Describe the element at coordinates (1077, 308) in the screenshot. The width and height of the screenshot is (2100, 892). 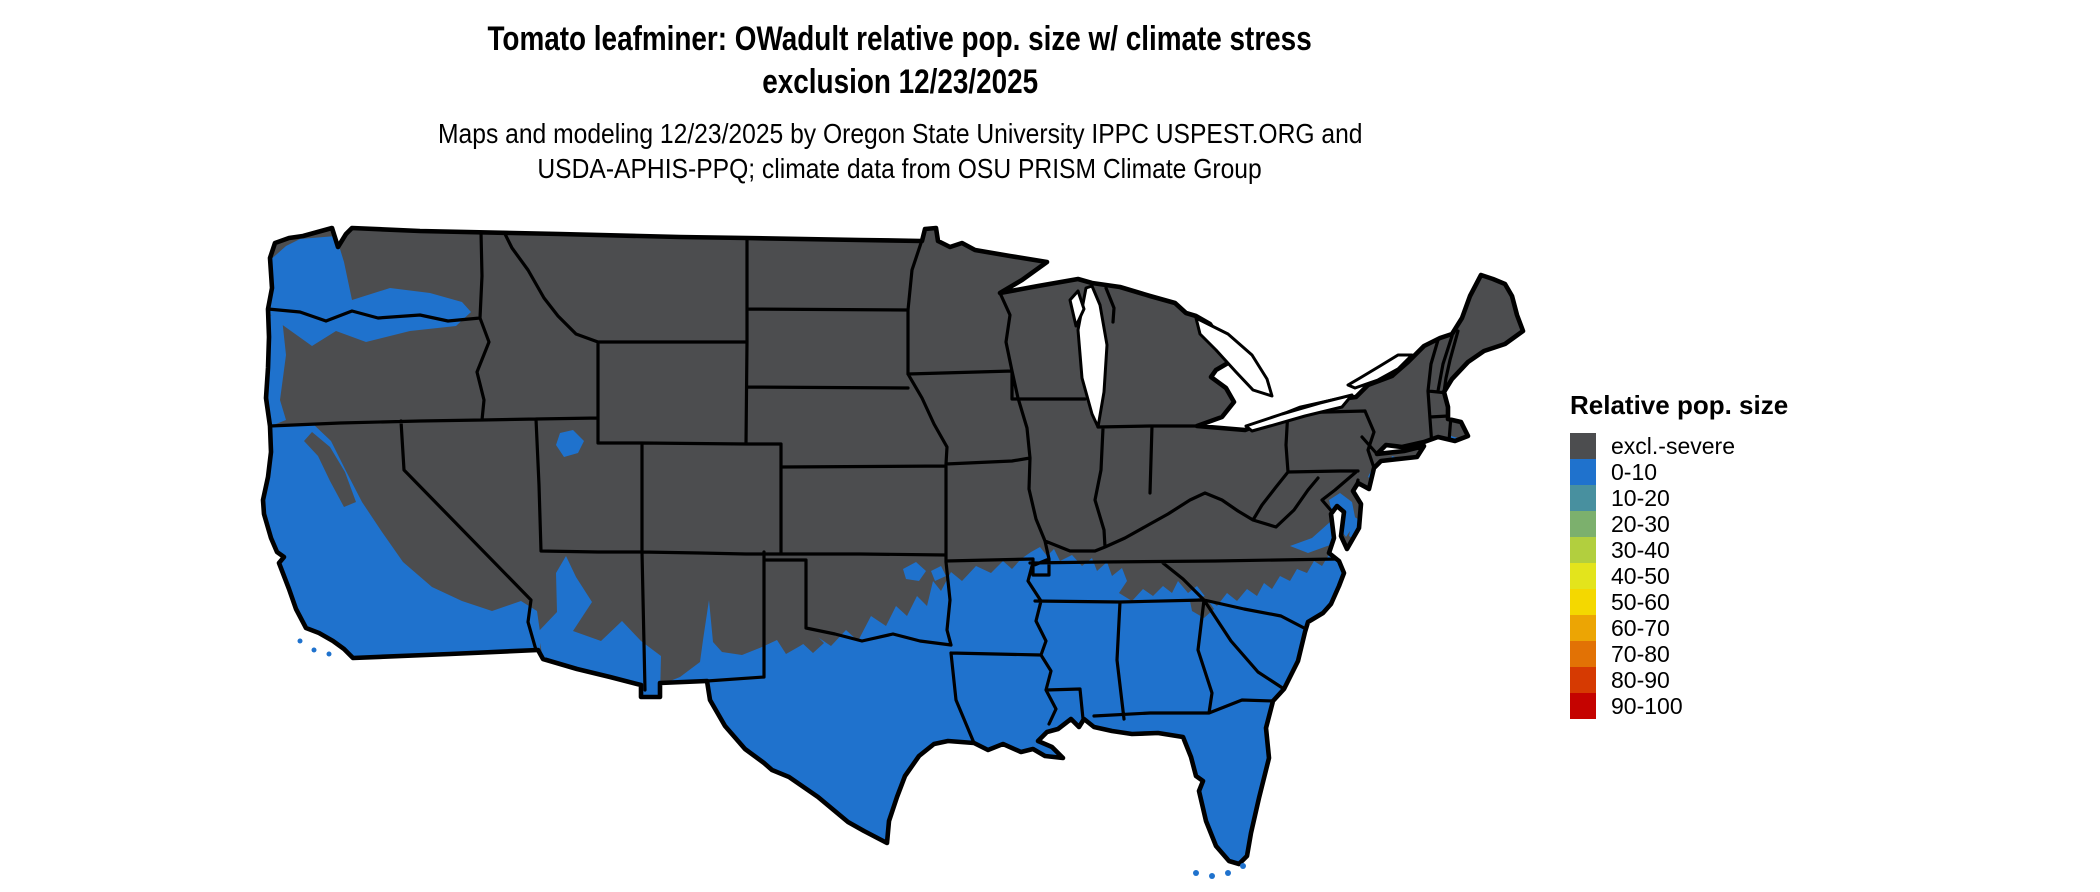
I see `green-bay` at that location.